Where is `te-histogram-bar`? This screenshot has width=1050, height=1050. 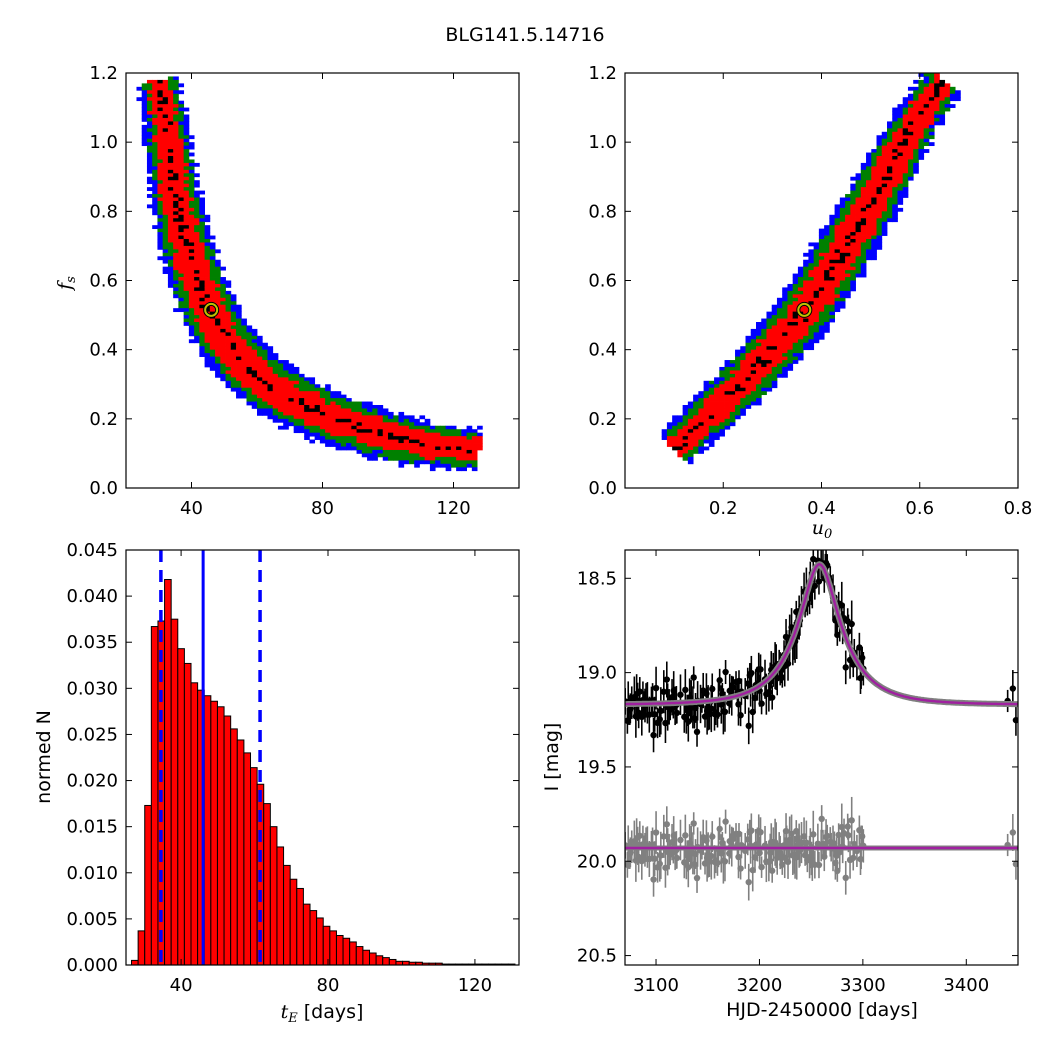
te-histogram-bar is located at coordinates (366, 957).